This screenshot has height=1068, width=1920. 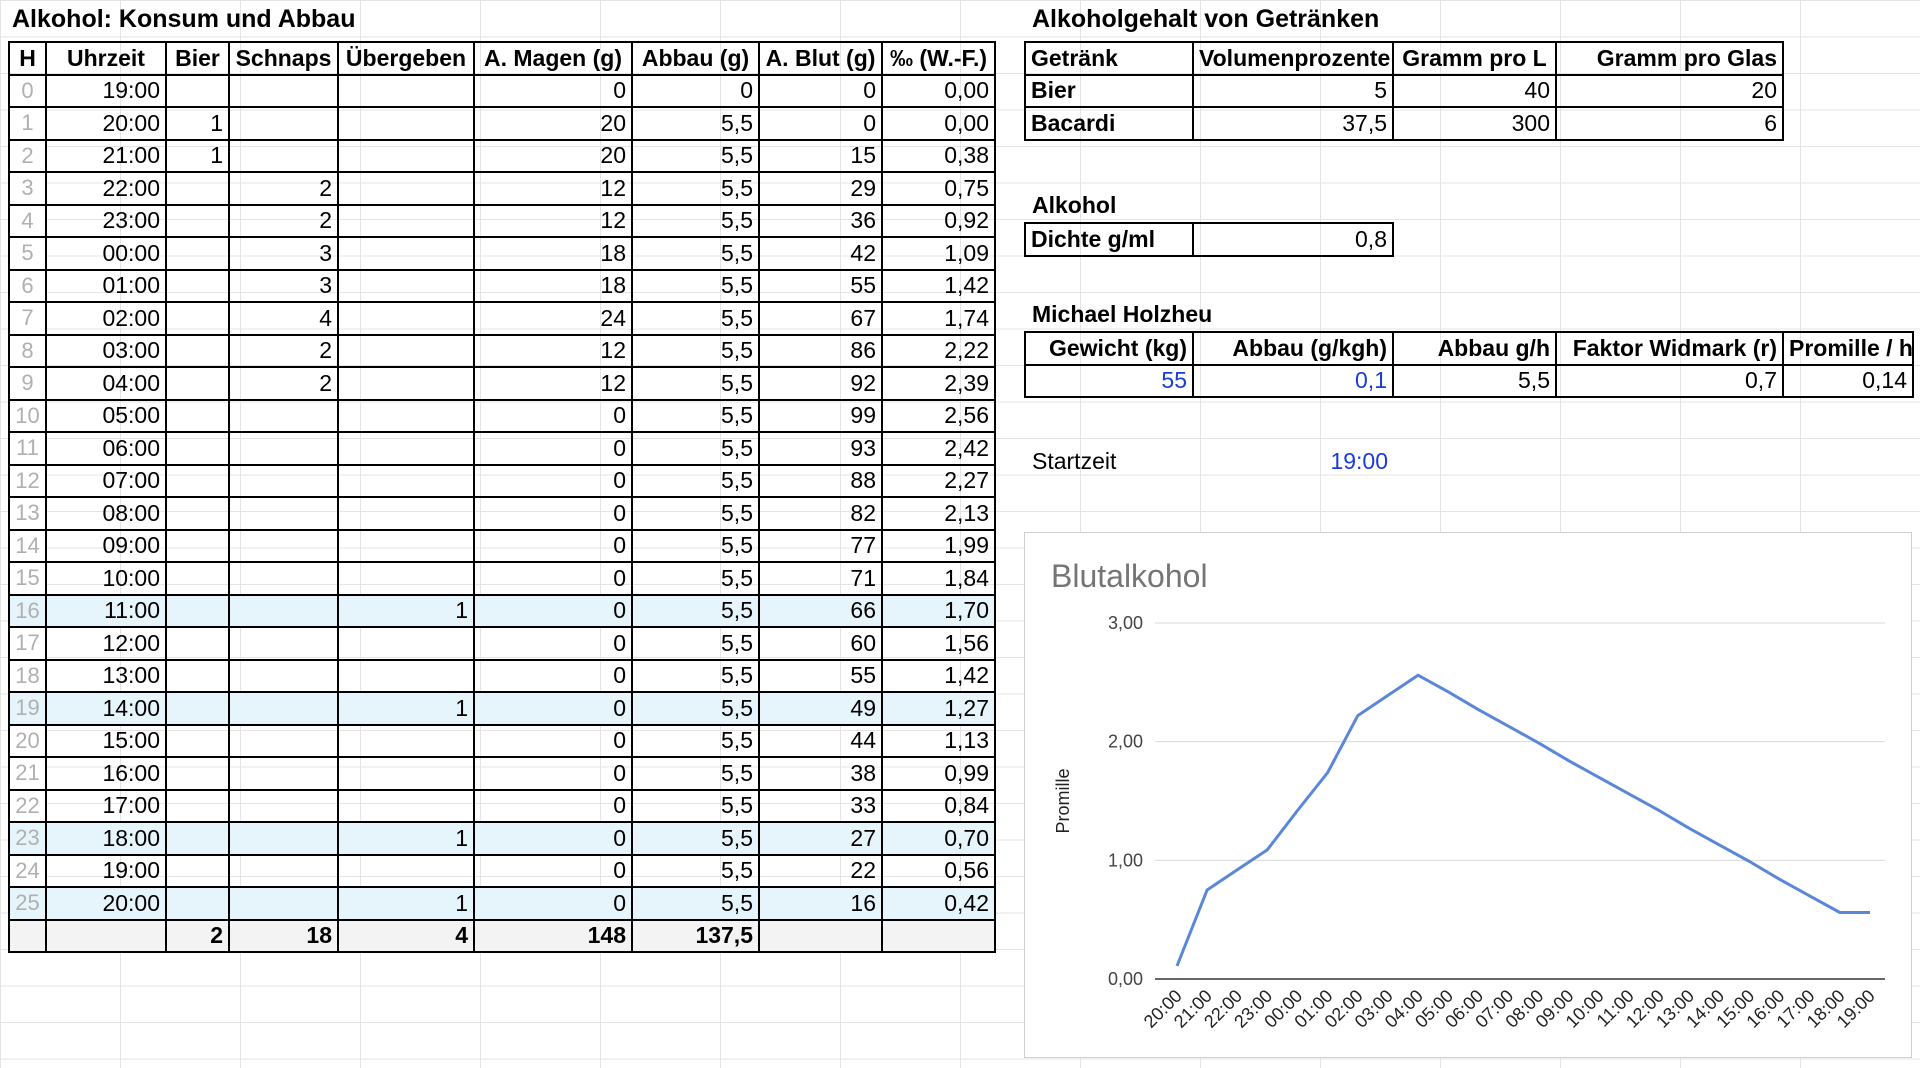 What do you see at coordinates (106, 480) in the screenshot?
I see `time-cell: 07:00` at bounding box center [106, 480].